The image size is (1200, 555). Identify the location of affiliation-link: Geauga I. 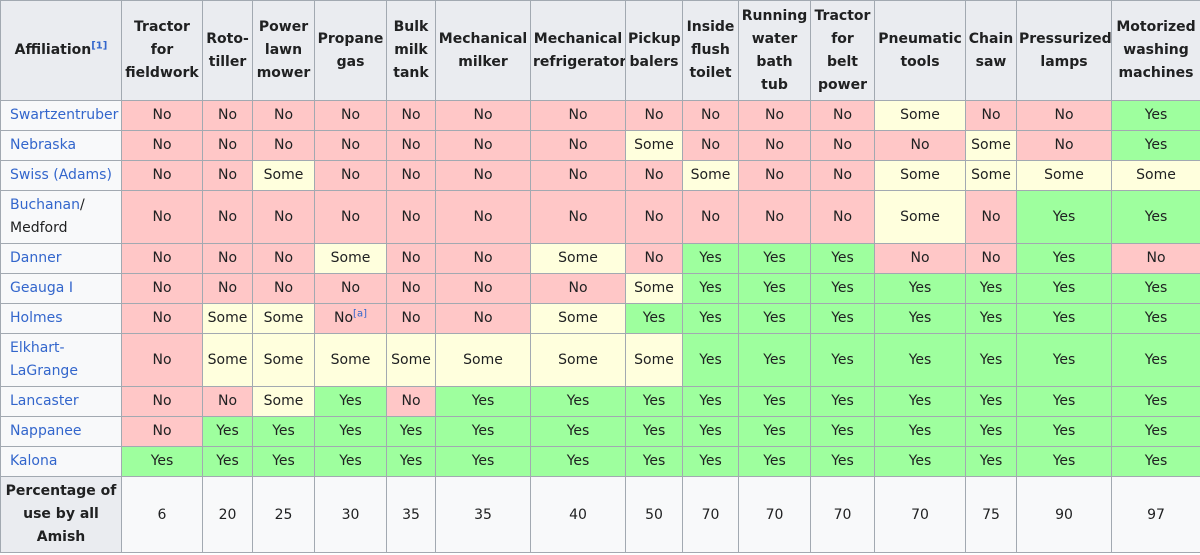
(41, 288).